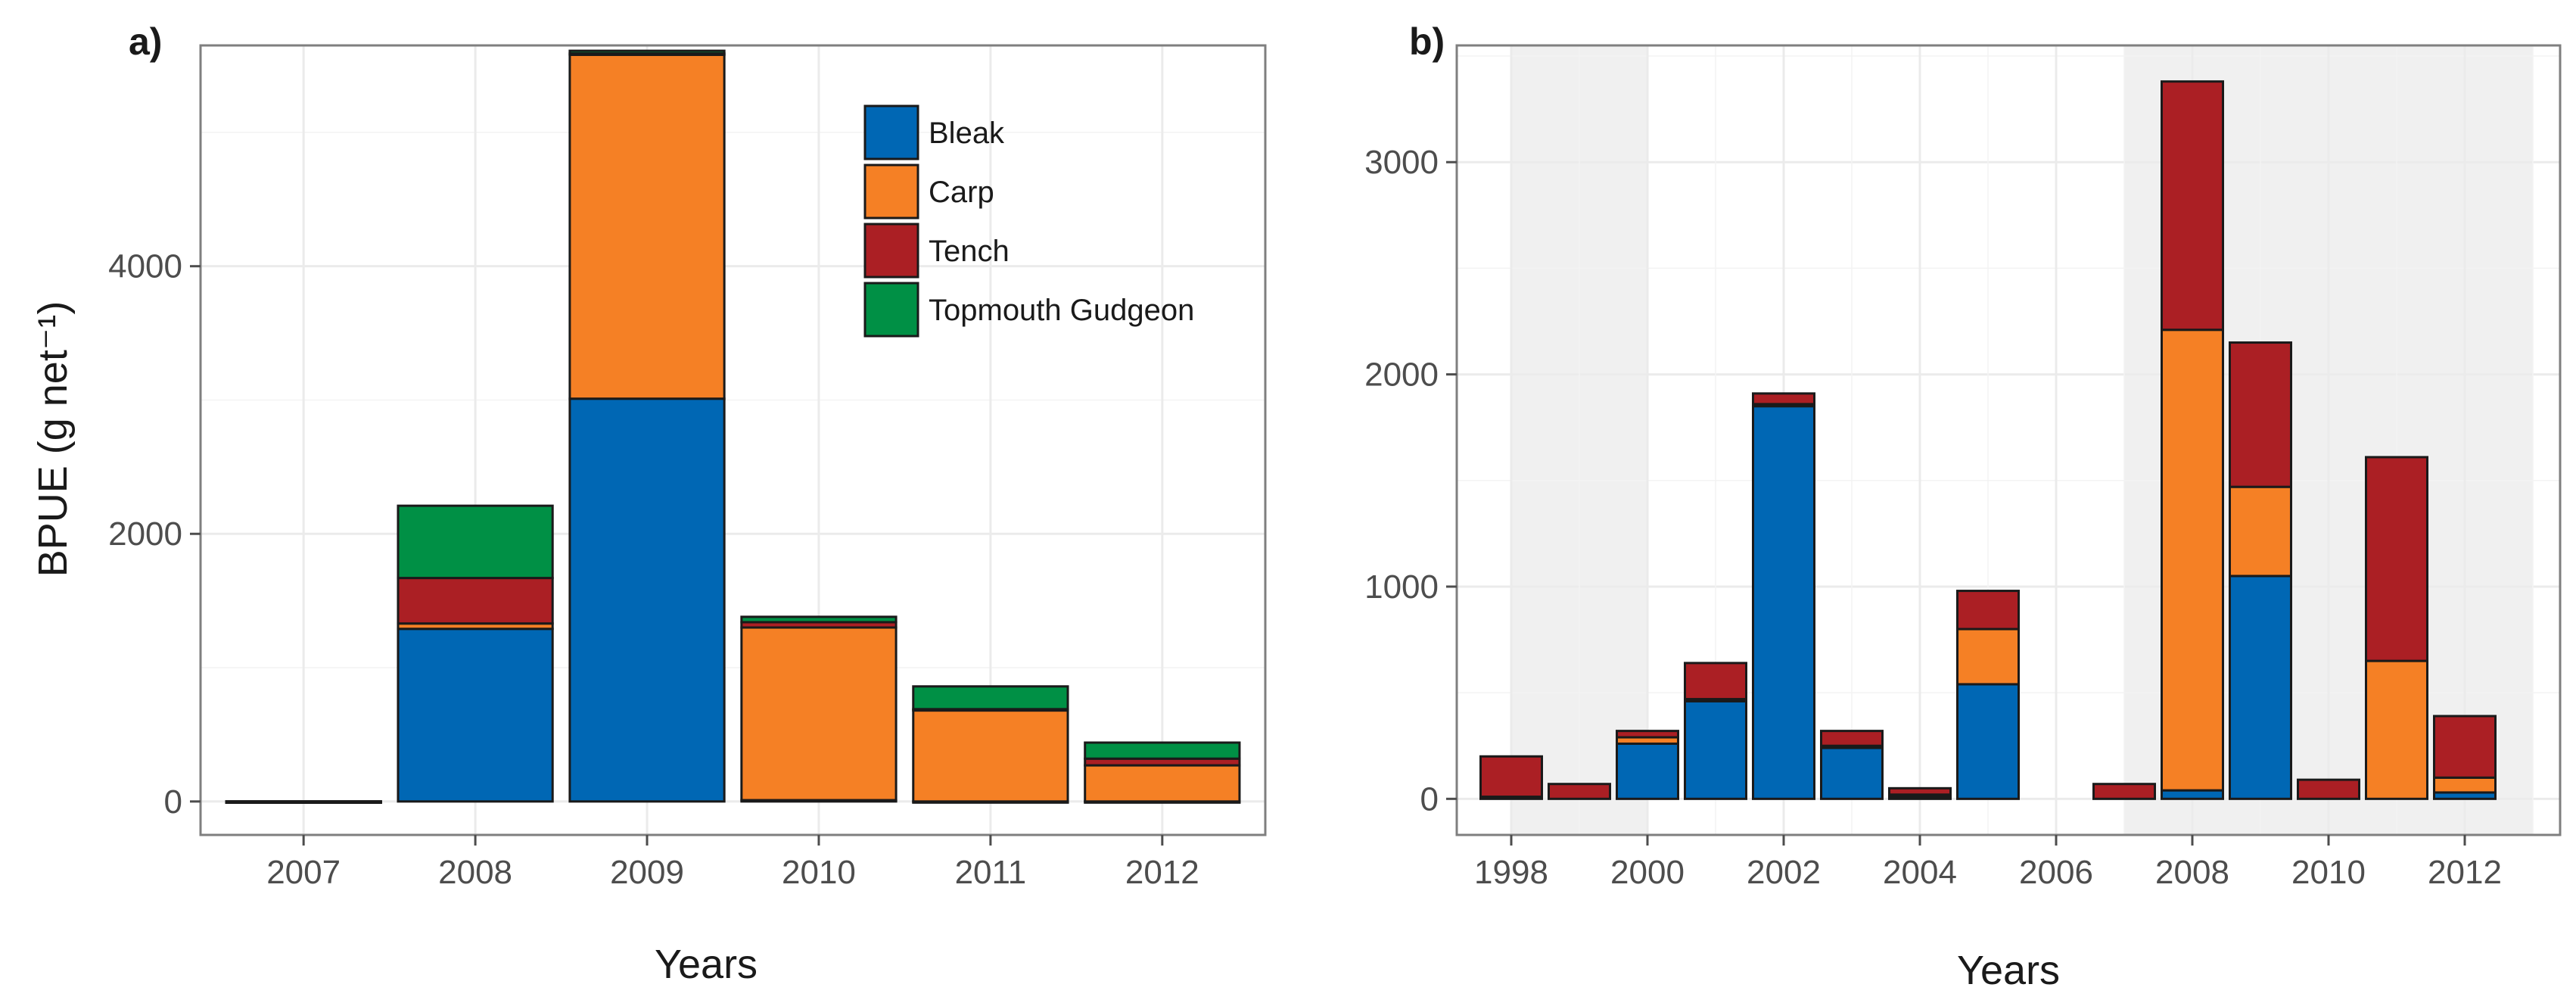 The height and width of the screenshot is (1006, 2576). I want to click on bar-tench-2003, so click(1852, 738).